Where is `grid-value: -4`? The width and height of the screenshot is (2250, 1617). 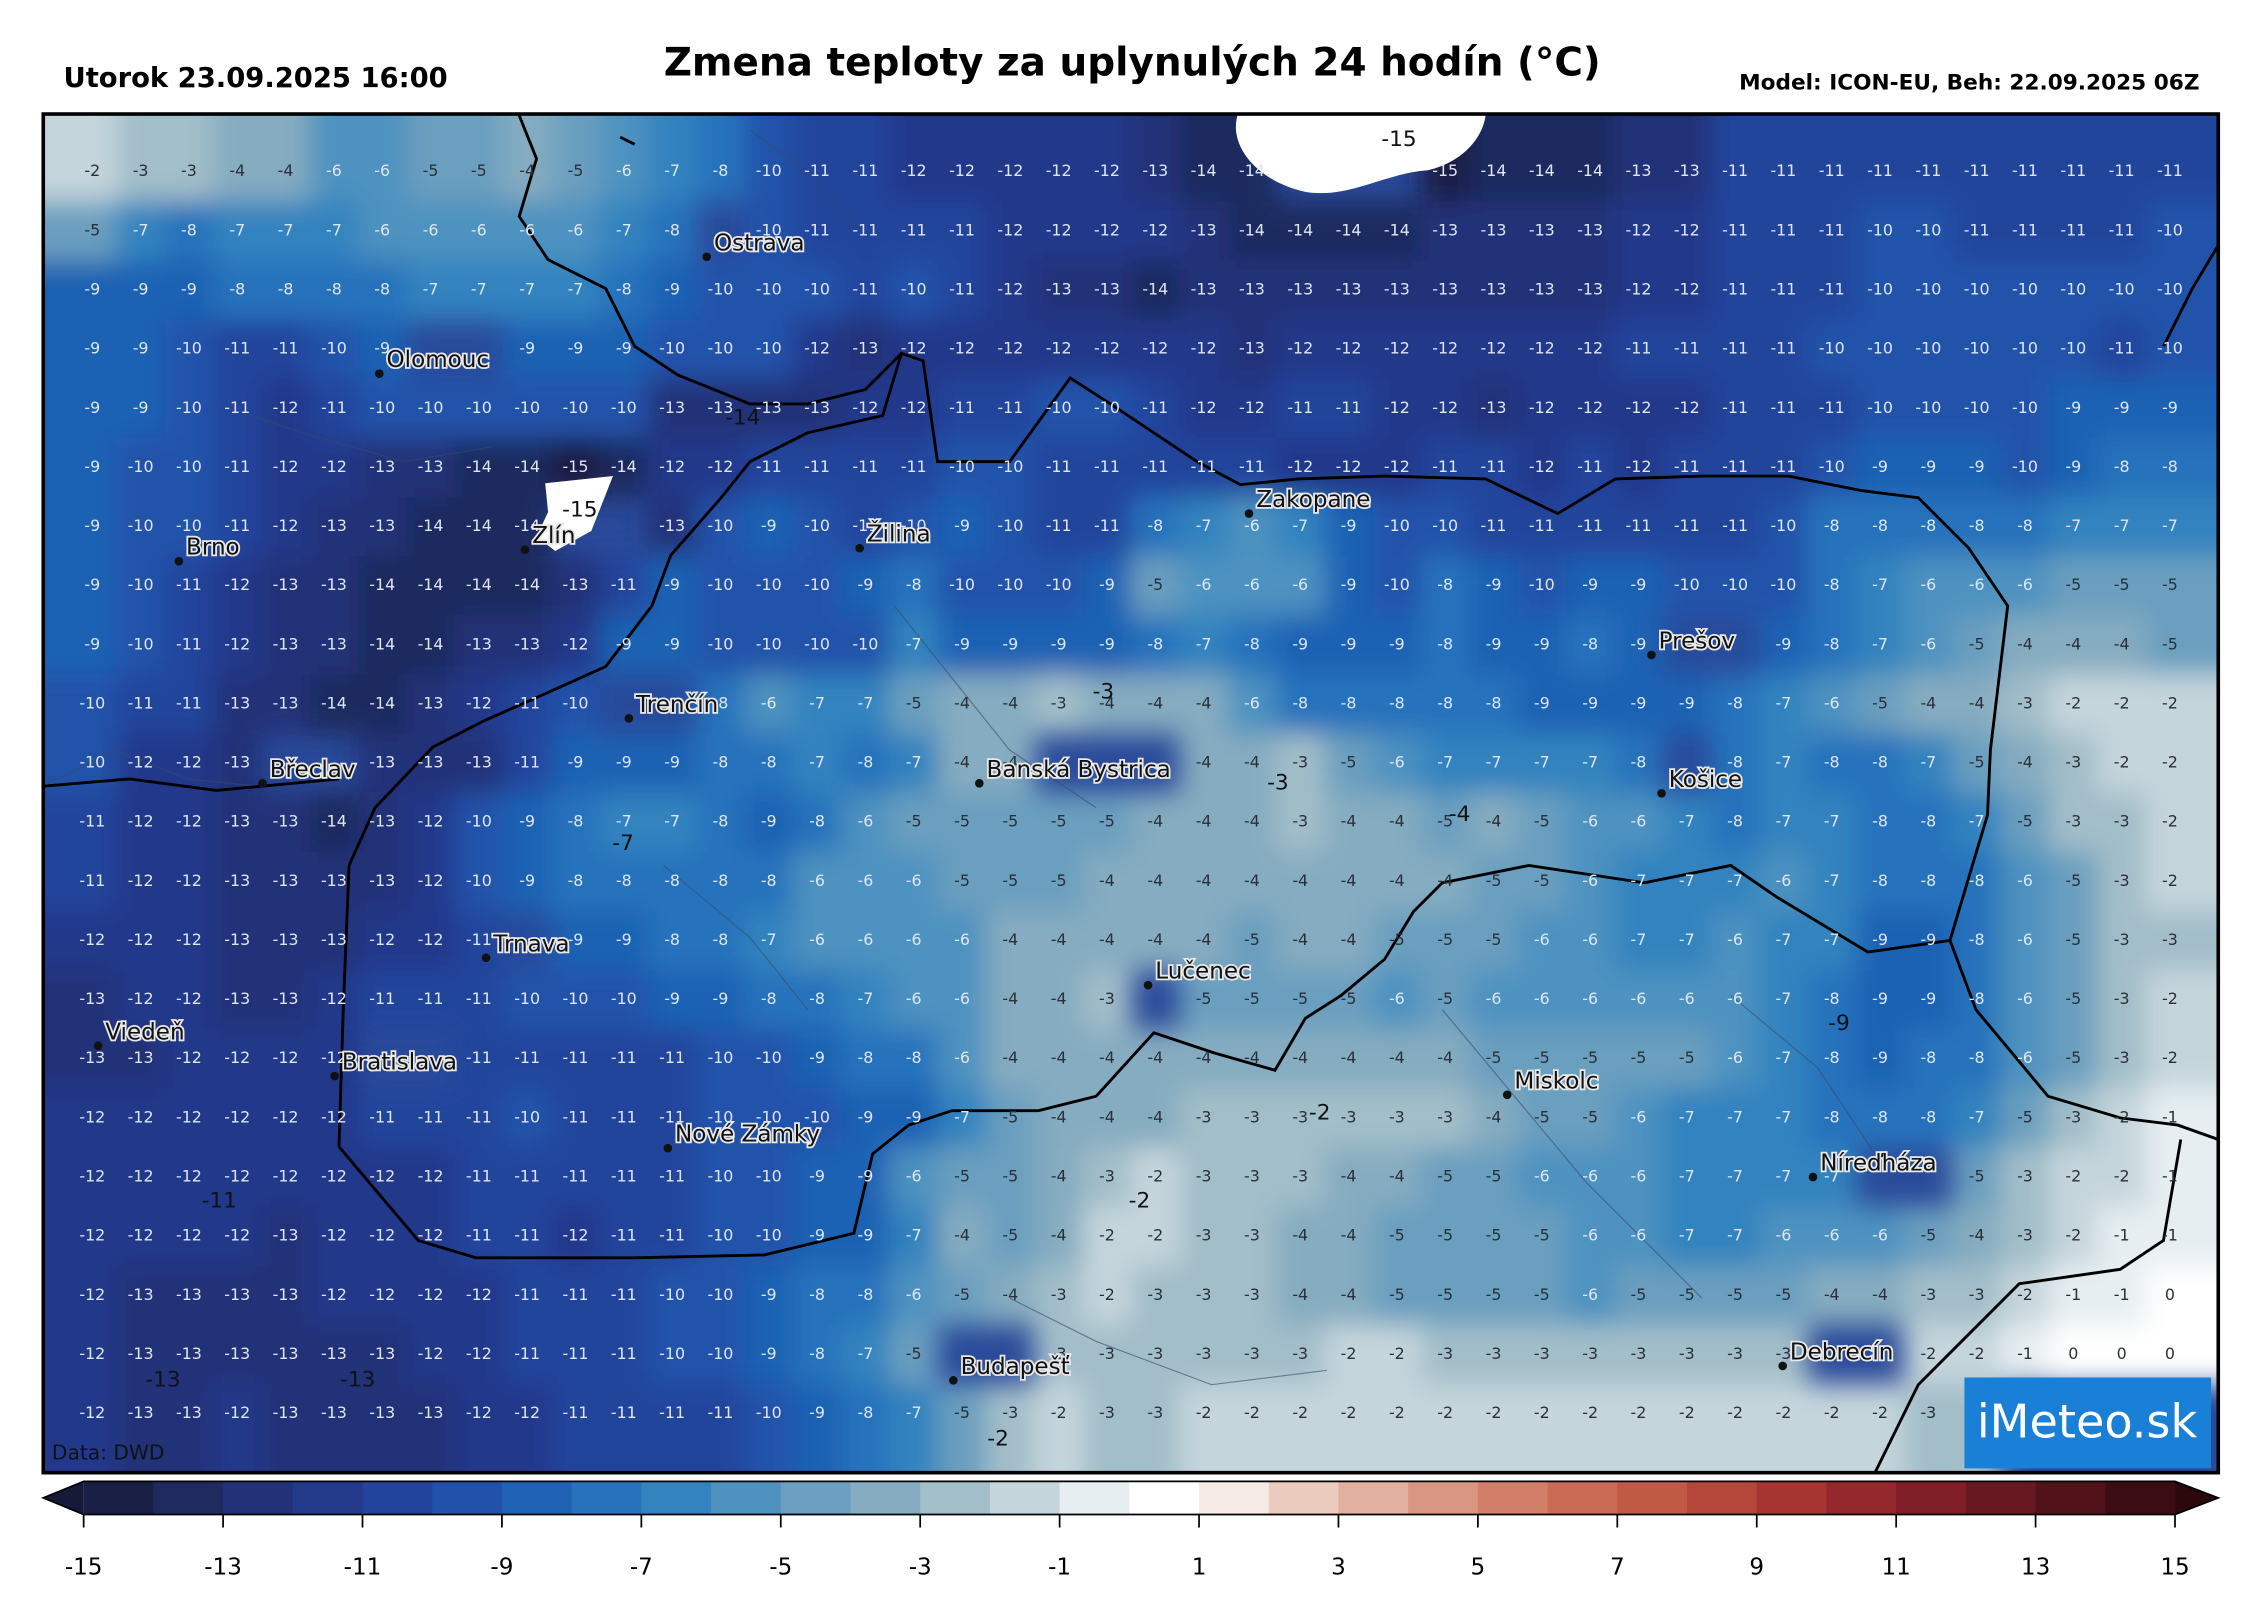 grid-value: -4 is located at coordinates (1397, 821).